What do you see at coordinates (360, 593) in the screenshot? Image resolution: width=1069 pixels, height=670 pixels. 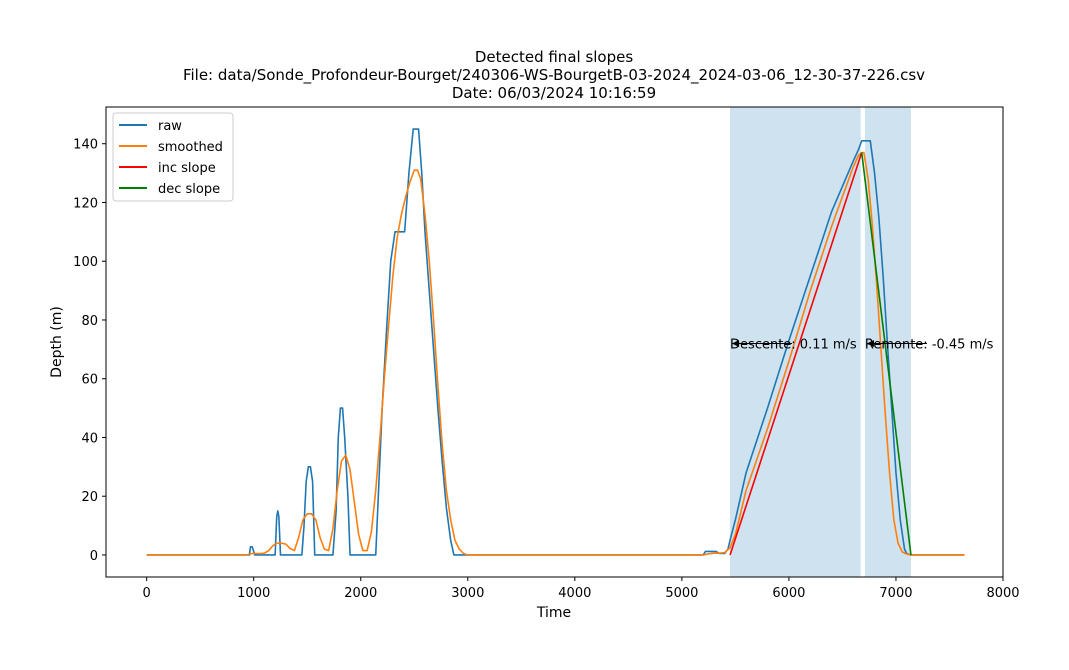 I see `x-tick-label: 2000` at bounding box center [360, 593].